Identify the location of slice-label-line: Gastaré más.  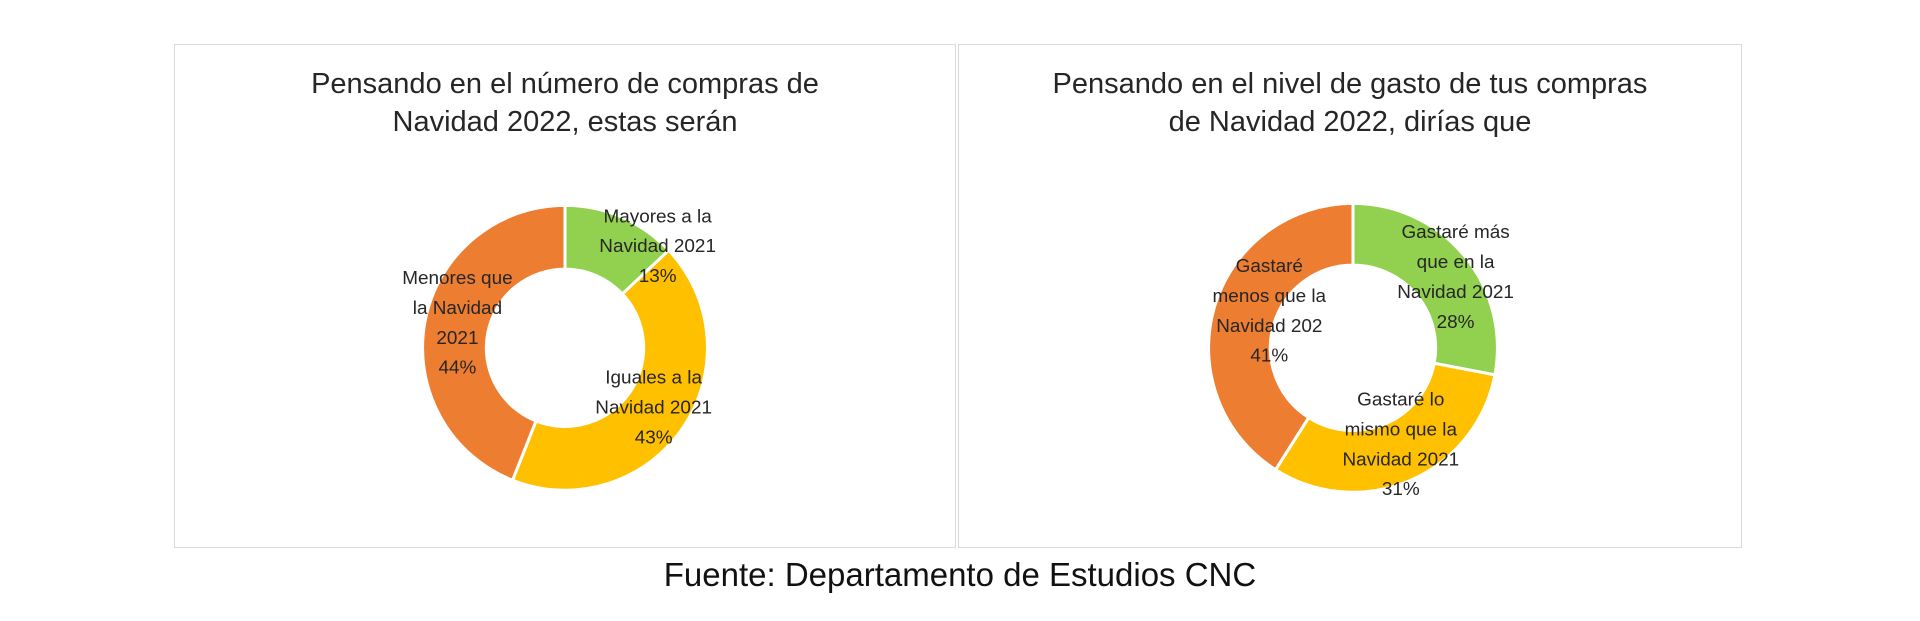
(1455, 232).